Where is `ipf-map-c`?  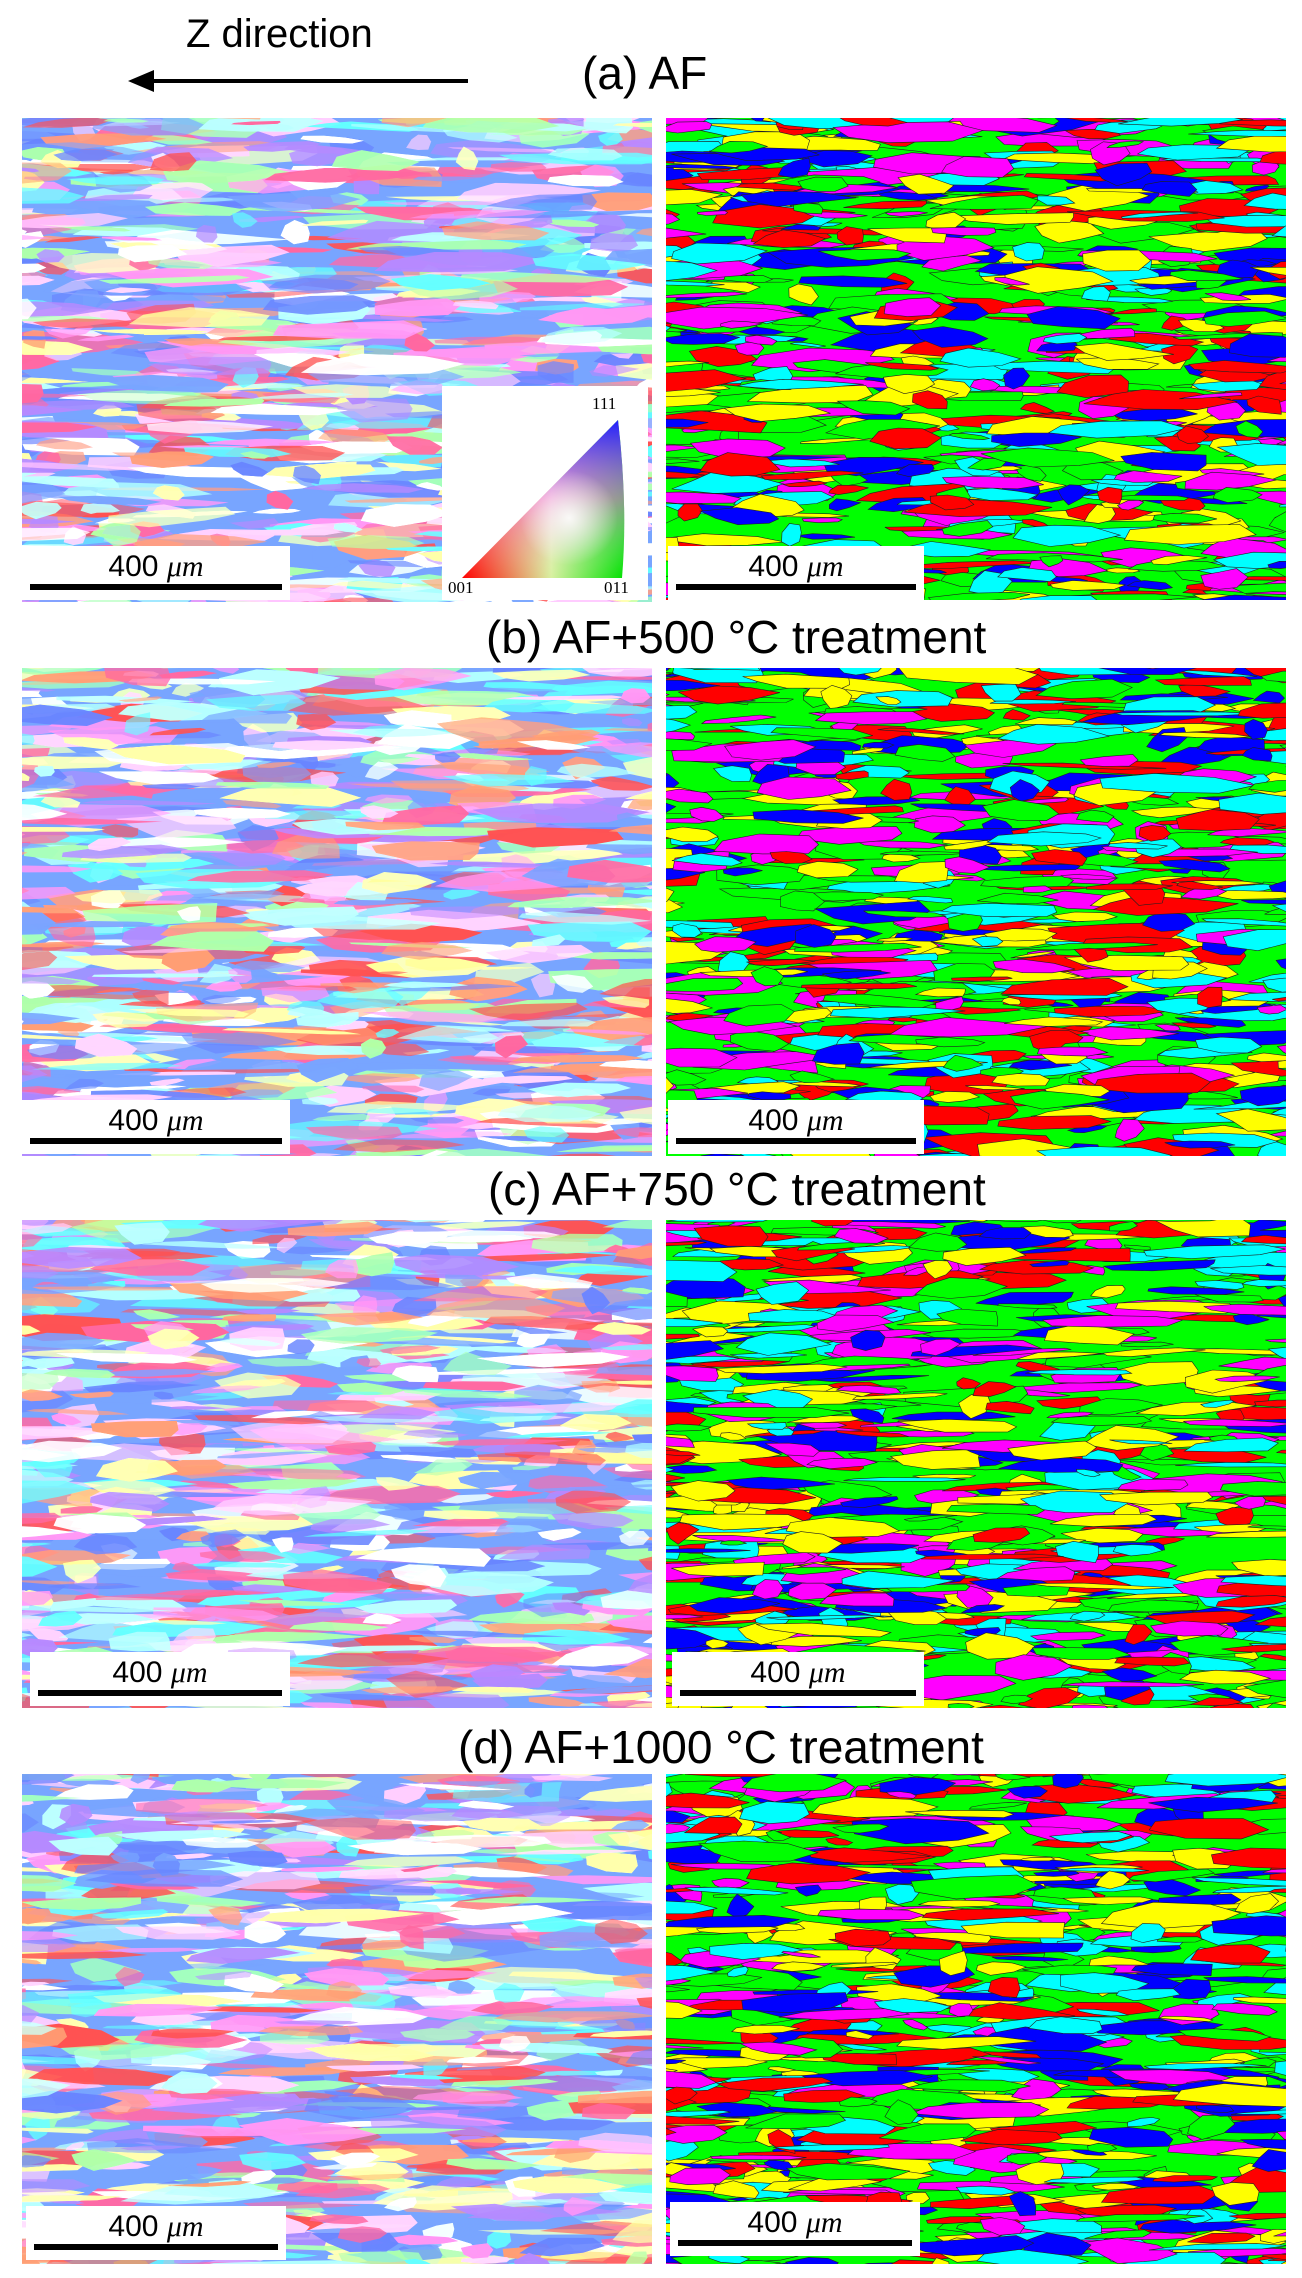
ipf-map-c is located at coordinates (337, 1464).